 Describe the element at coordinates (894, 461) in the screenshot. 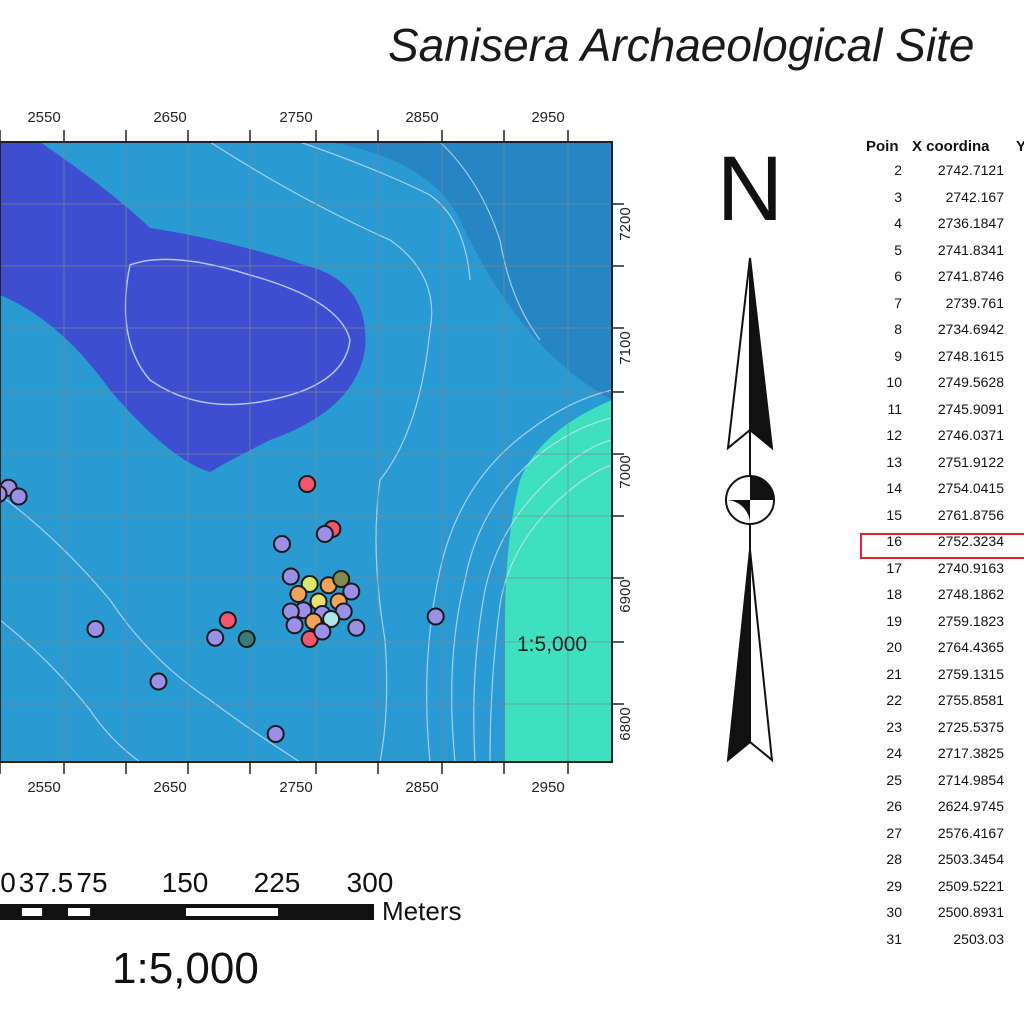

I see `point-id: 13` at that location.